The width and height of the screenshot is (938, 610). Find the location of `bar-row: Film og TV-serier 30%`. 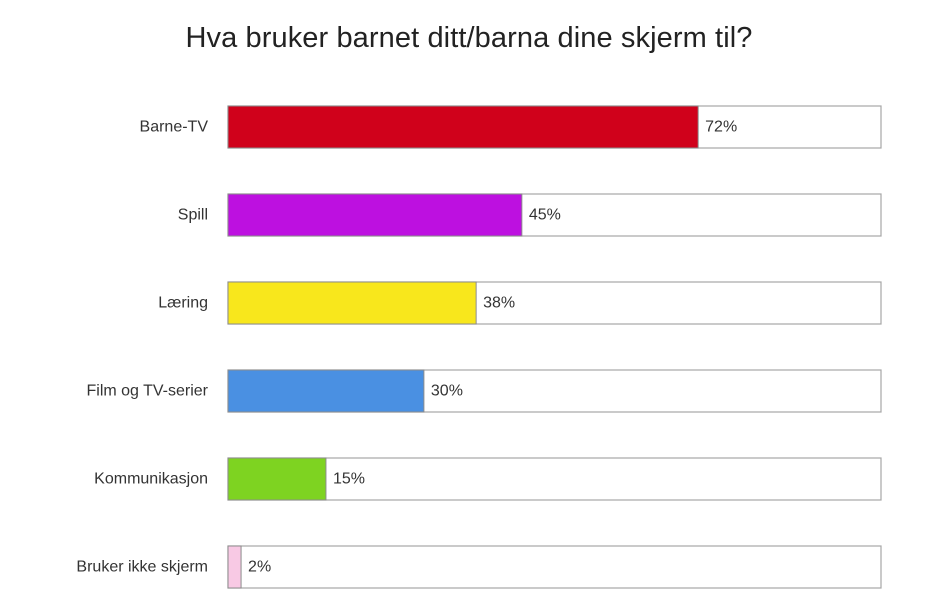

bar-row: Film og TV-serier 30% is located at coordinates (484, 391).